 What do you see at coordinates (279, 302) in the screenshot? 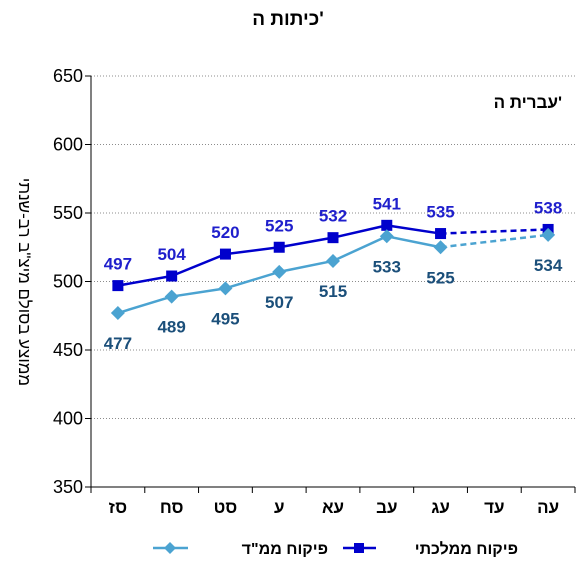
I see `data-label: 507` at bounding box center [279, 302].